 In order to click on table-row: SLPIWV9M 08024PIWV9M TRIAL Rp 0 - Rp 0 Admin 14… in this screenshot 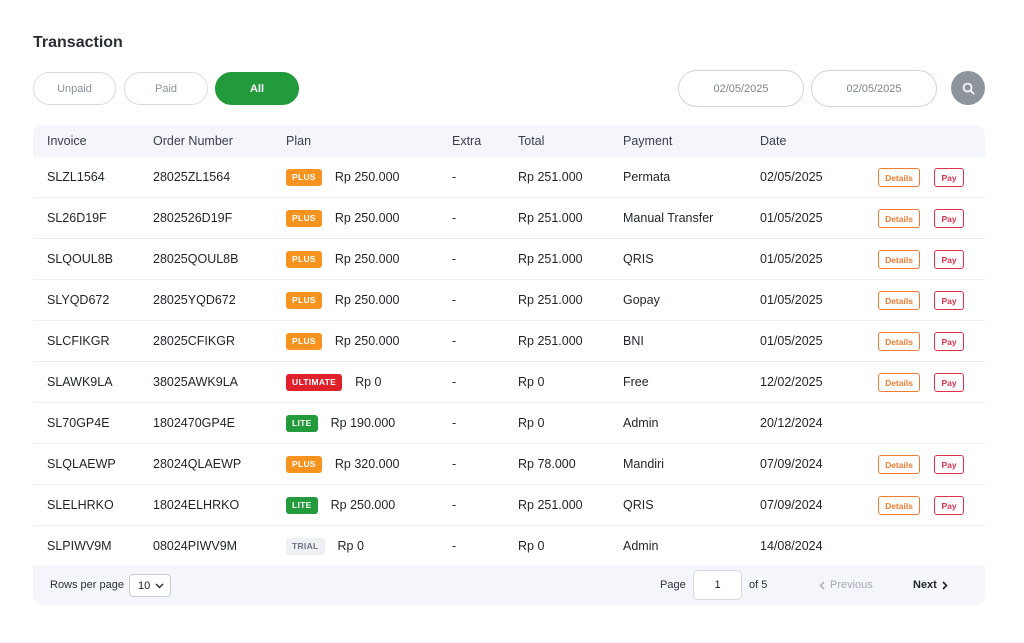, I will do `click(509, 546)`.